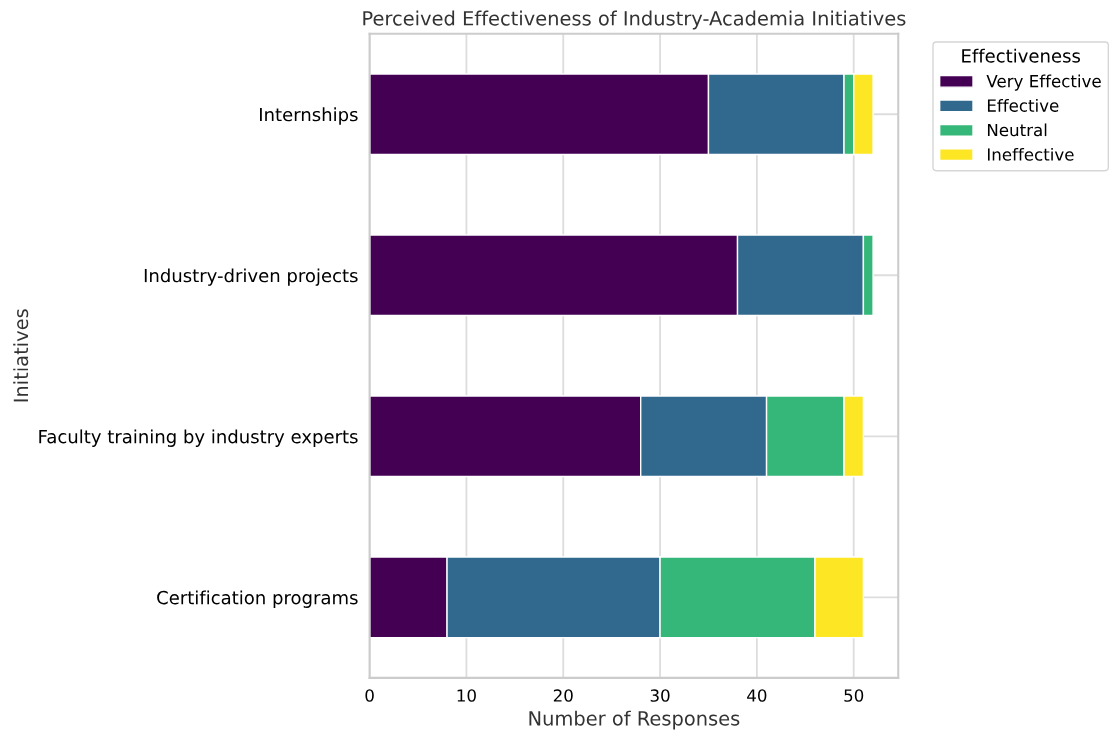 The width and height of the screenshot is (1120, 749). Describe the element at coordinates (1030, 154) in the screenshot. I see `legend-label: Ineffective` at that location.